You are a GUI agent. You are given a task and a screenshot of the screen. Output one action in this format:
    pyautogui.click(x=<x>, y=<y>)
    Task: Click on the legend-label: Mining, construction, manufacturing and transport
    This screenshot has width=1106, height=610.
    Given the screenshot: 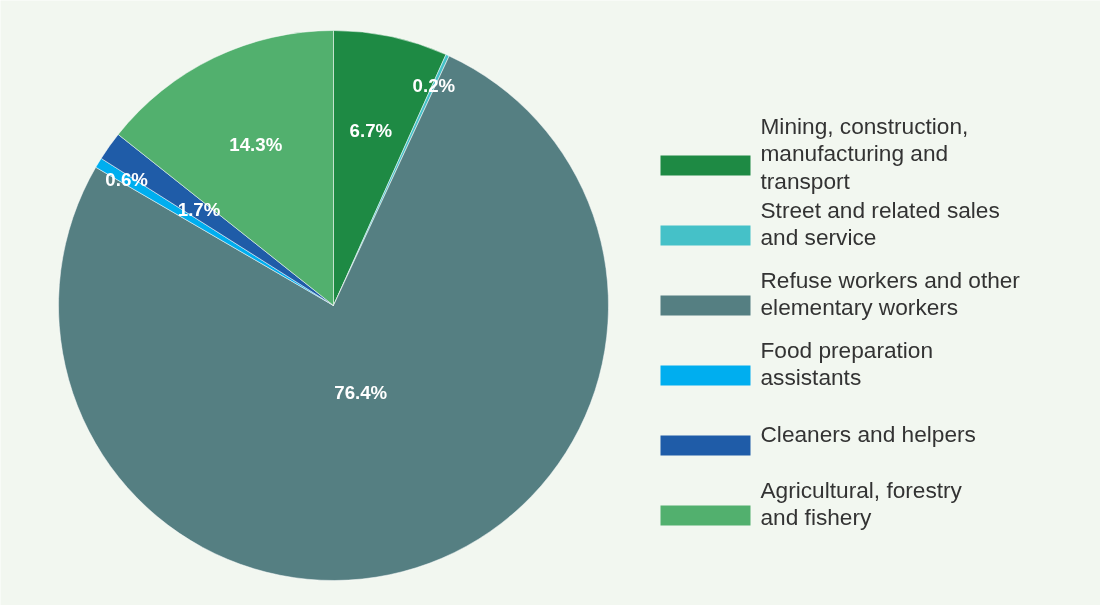 What is the action you would take?
    pyautogui.click(x=864, y=153)
    